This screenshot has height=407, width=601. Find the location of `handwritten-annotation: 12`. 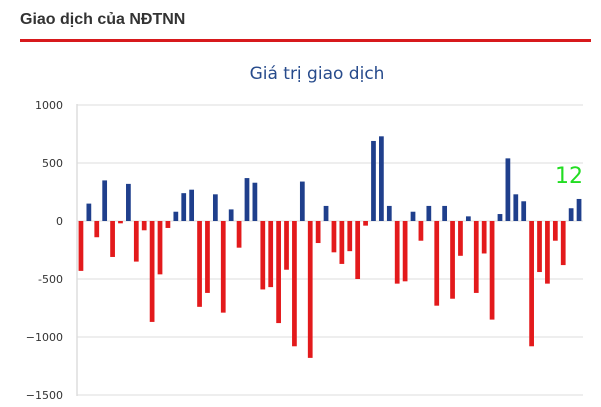

handwritten-annotation: 12 is located at coordinates (569, 176).